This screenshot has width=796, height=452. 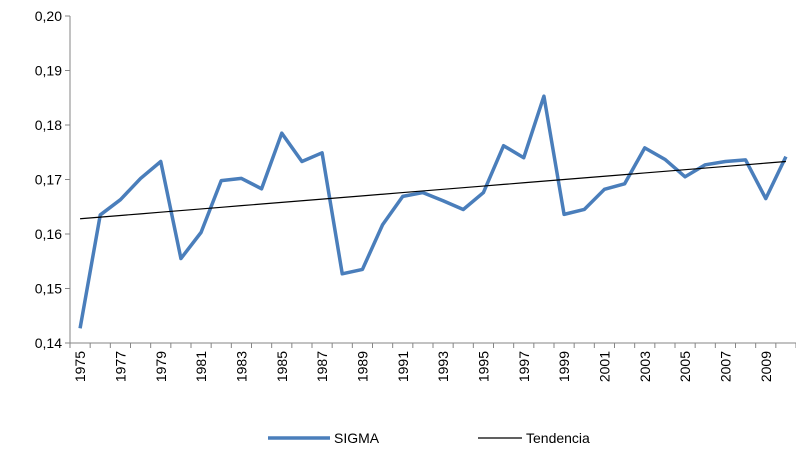 What do you see at coordinates (282, 366) in the screenshot?
I see `x-tick-label: 1985` at bounding box center [282, 366].